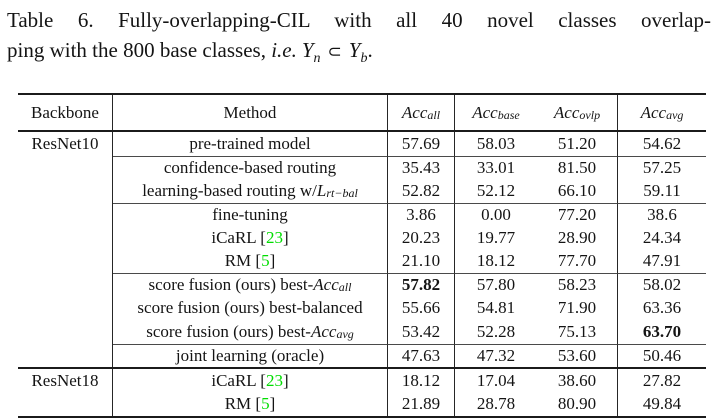 The width and height of the screenshot is (719, 418). Describe the element at coordinates (496, 380) in the screenshot. I see `cell-acc-base: 17.04` at that location.